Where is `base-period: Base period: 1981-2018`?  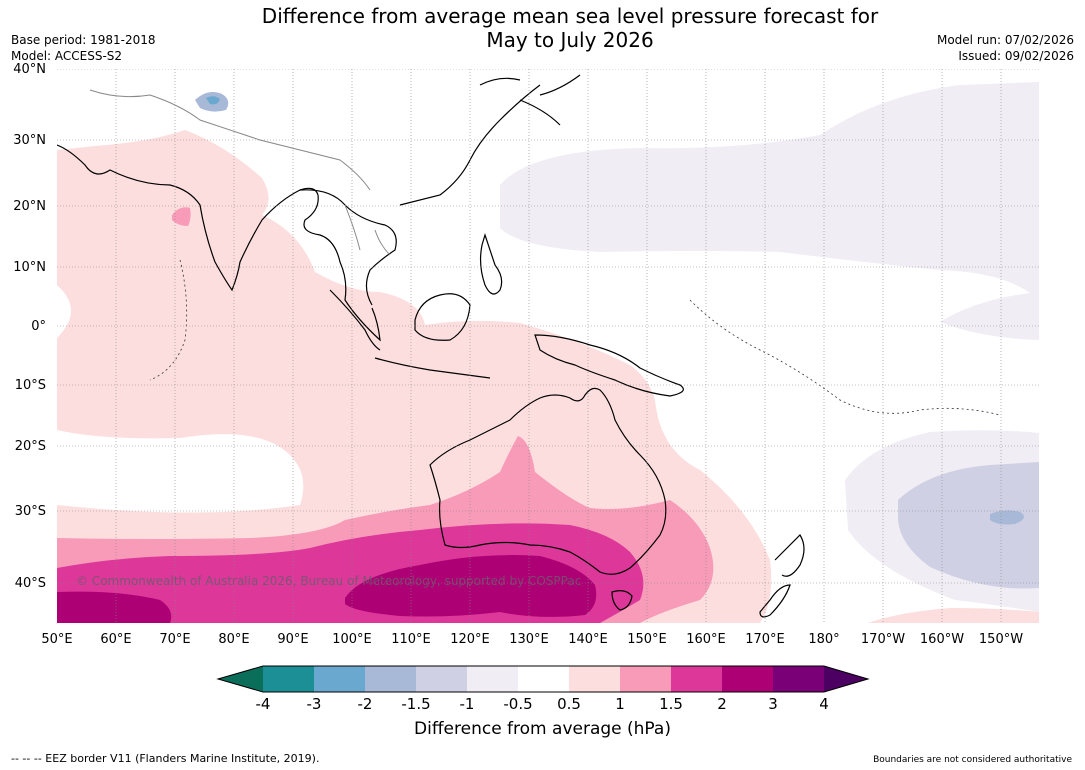 base-period: Base period: 1981-2018 is located at coordinates (83, 40).